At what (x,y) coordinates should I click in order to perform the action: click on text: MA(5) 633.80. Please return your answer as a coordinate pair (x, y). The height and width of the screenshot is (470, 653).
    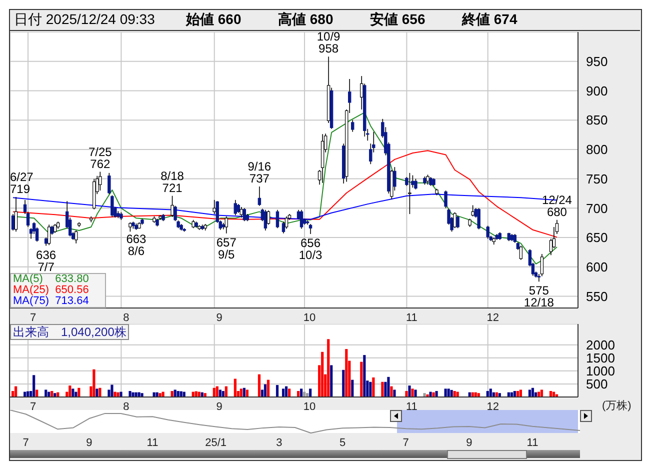
    Looking at the image, I should click on (51, 279).